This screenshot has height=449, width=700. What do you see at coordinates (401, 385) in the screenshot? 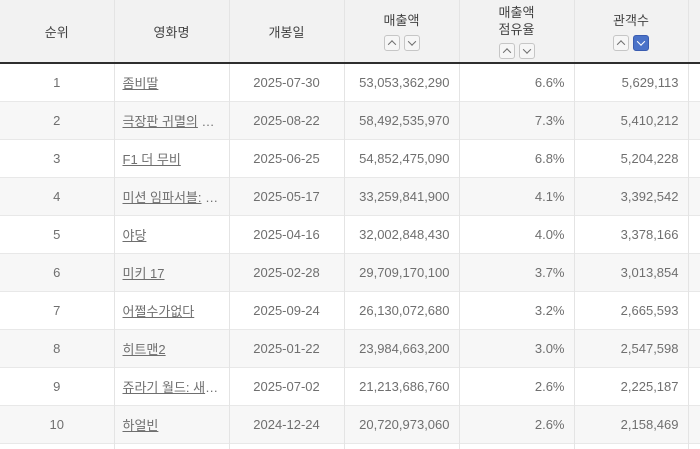
I see `sales-cell: 21,213,686,760` at bounding box center [401, 385].